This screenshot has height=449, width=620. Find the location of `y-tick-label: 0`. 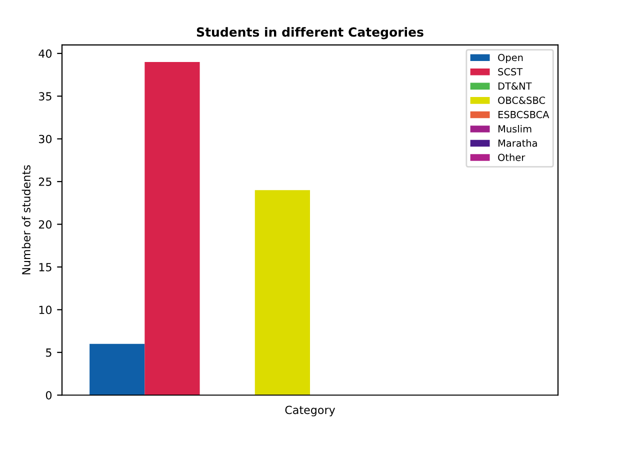

y-tick-label: 0 is located at coordinates (49, 395).